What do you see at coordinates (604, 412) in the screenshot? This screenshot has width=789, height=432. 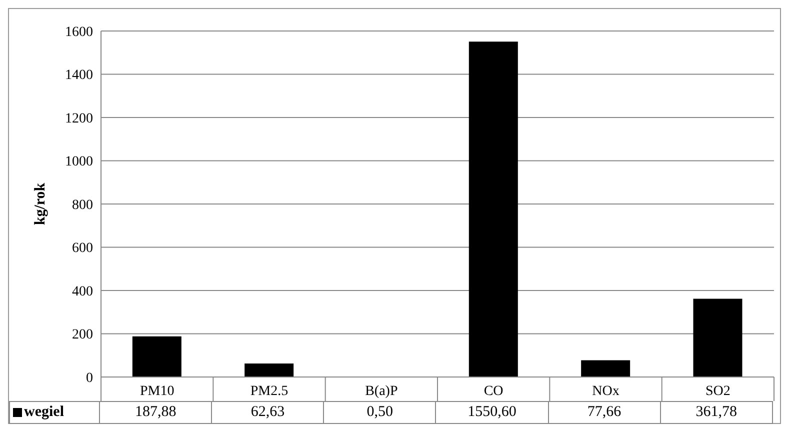 I see `data-label: 77,66` at bounding box center [604, 412].